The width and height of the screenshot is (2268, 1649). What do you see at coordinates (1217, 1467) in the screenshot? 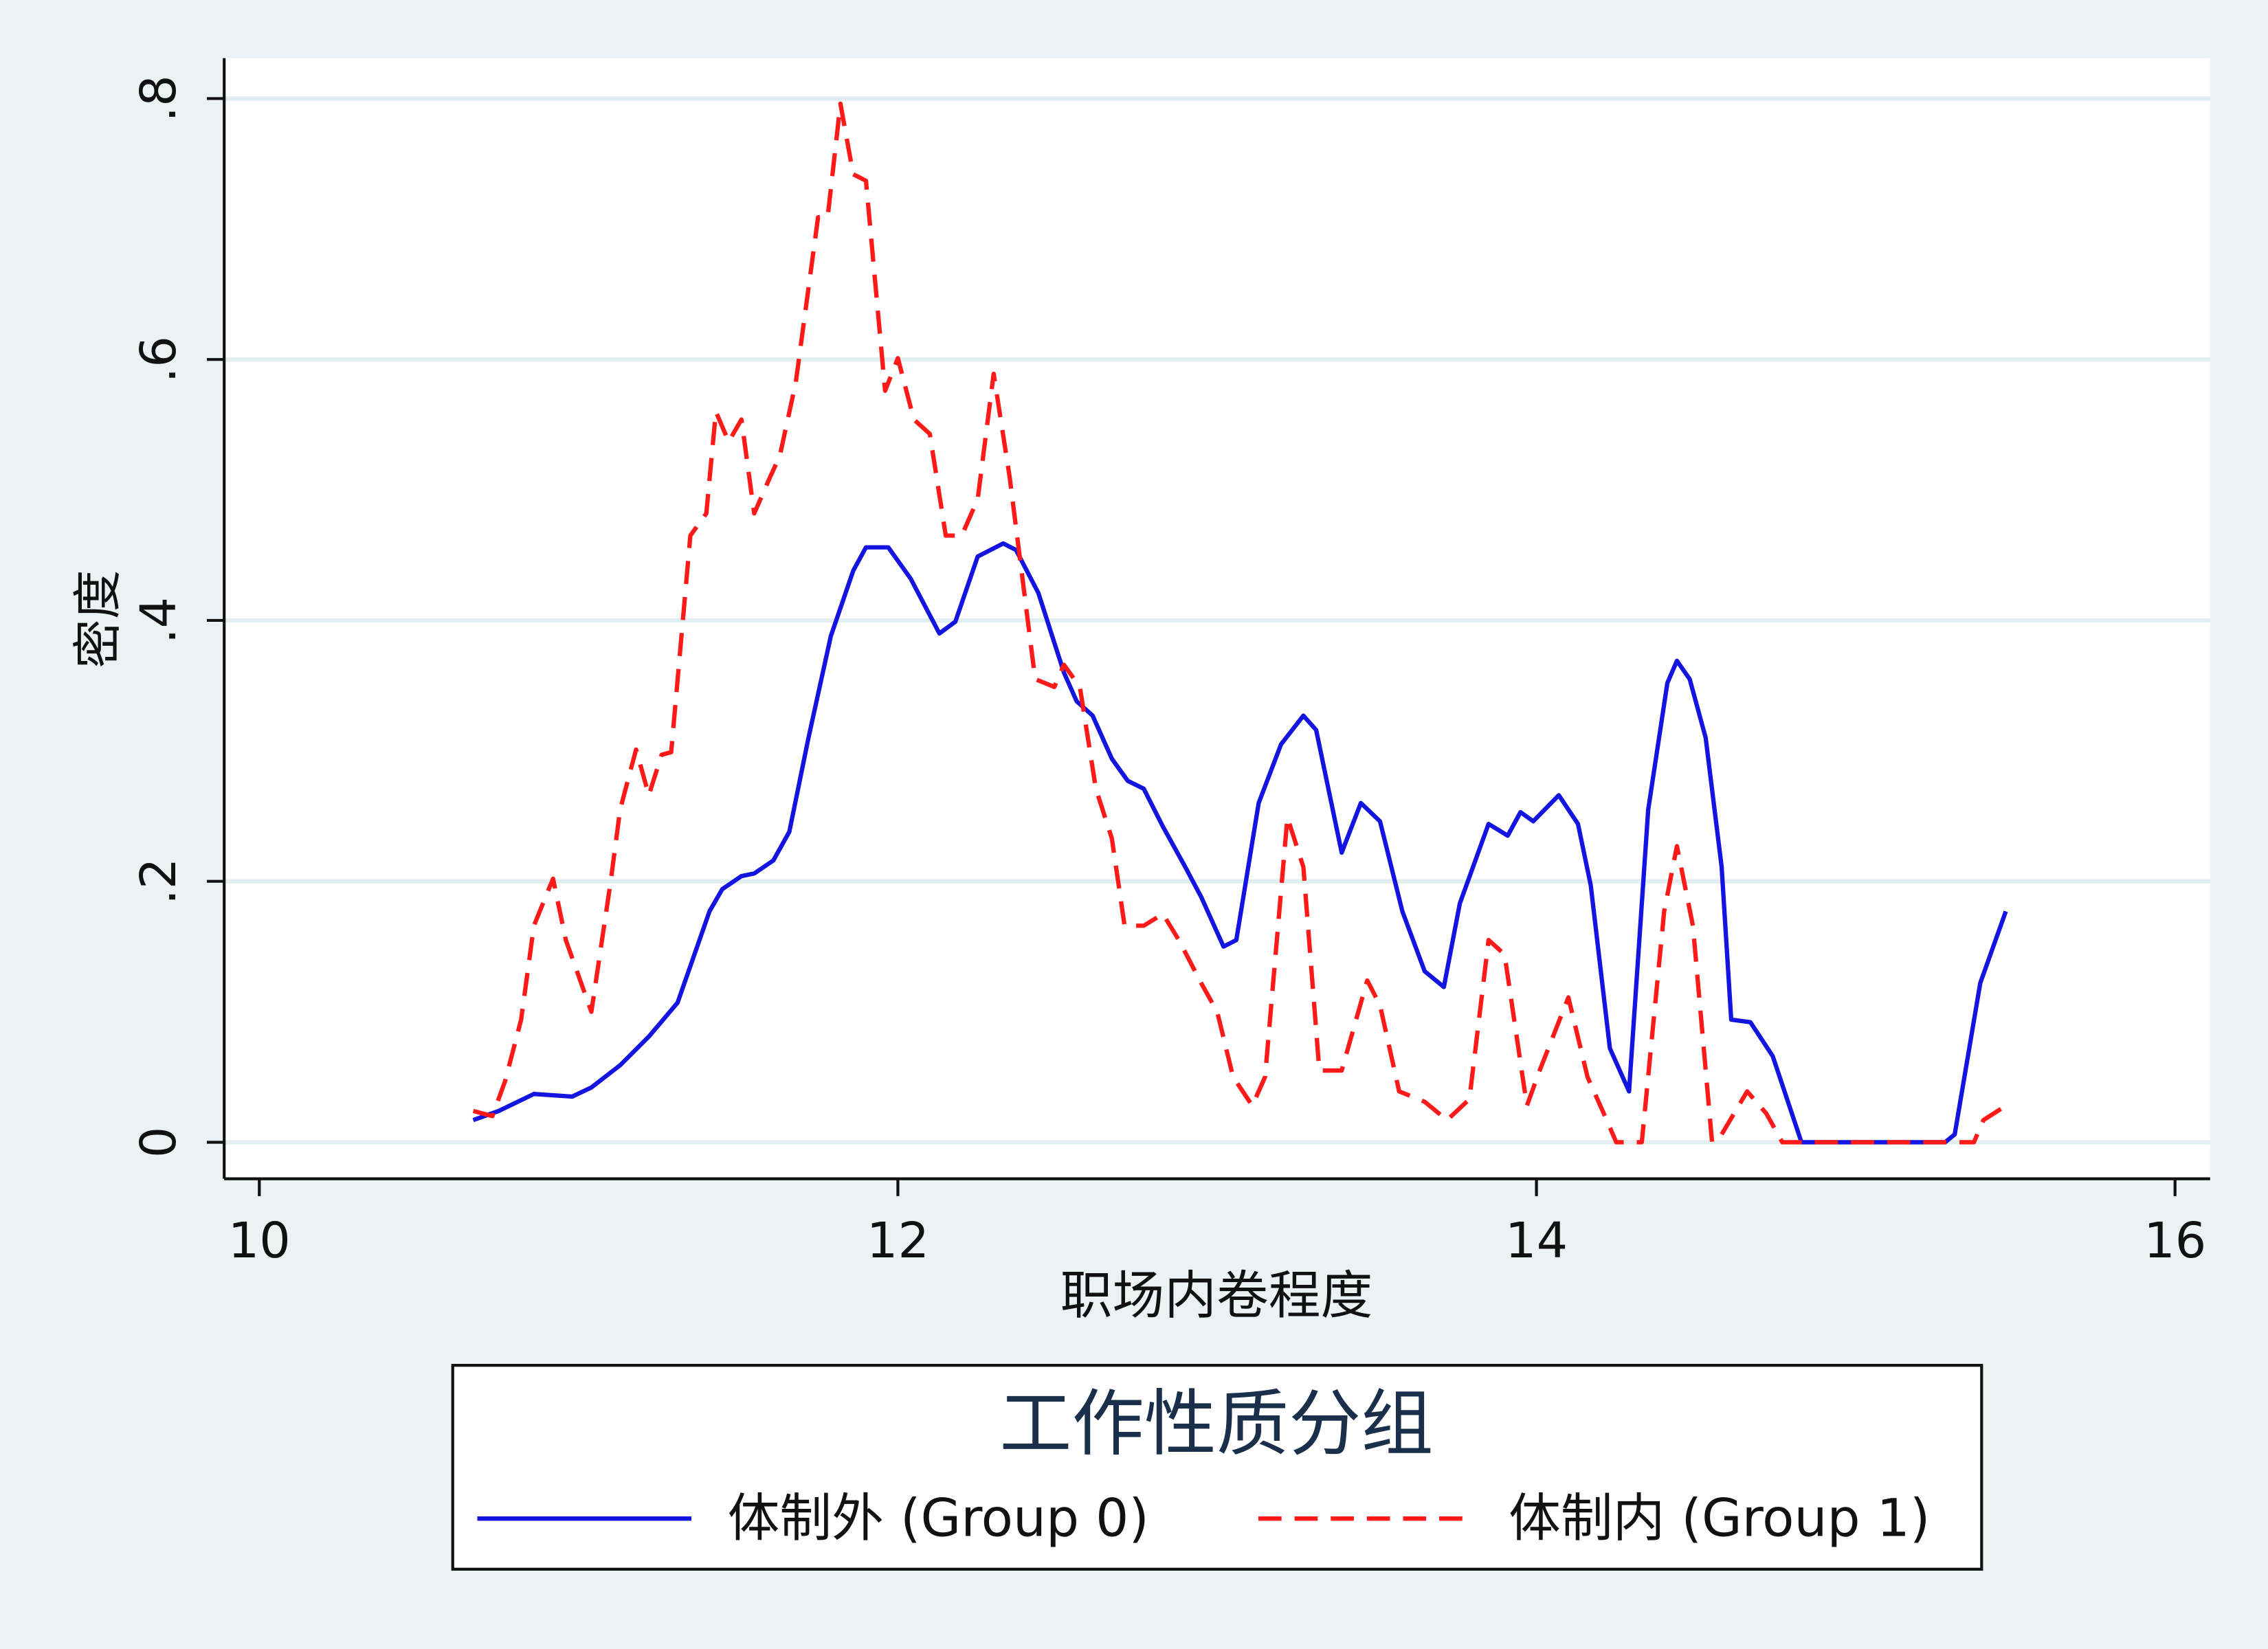
I see `legend-box` at bounding box center [1217, 1467].